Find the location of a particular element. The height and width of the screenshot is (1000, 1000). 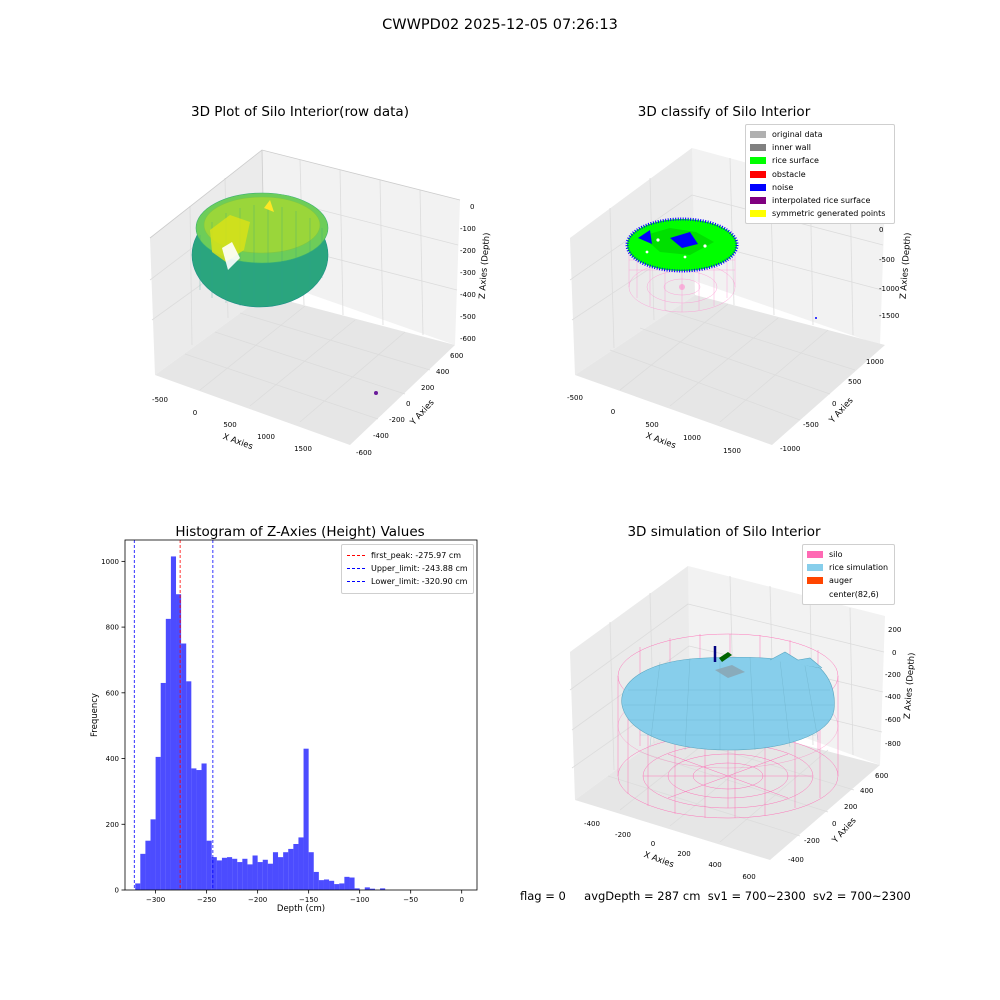

classify-z-tick: 0 is located at coordinates (881, 230).